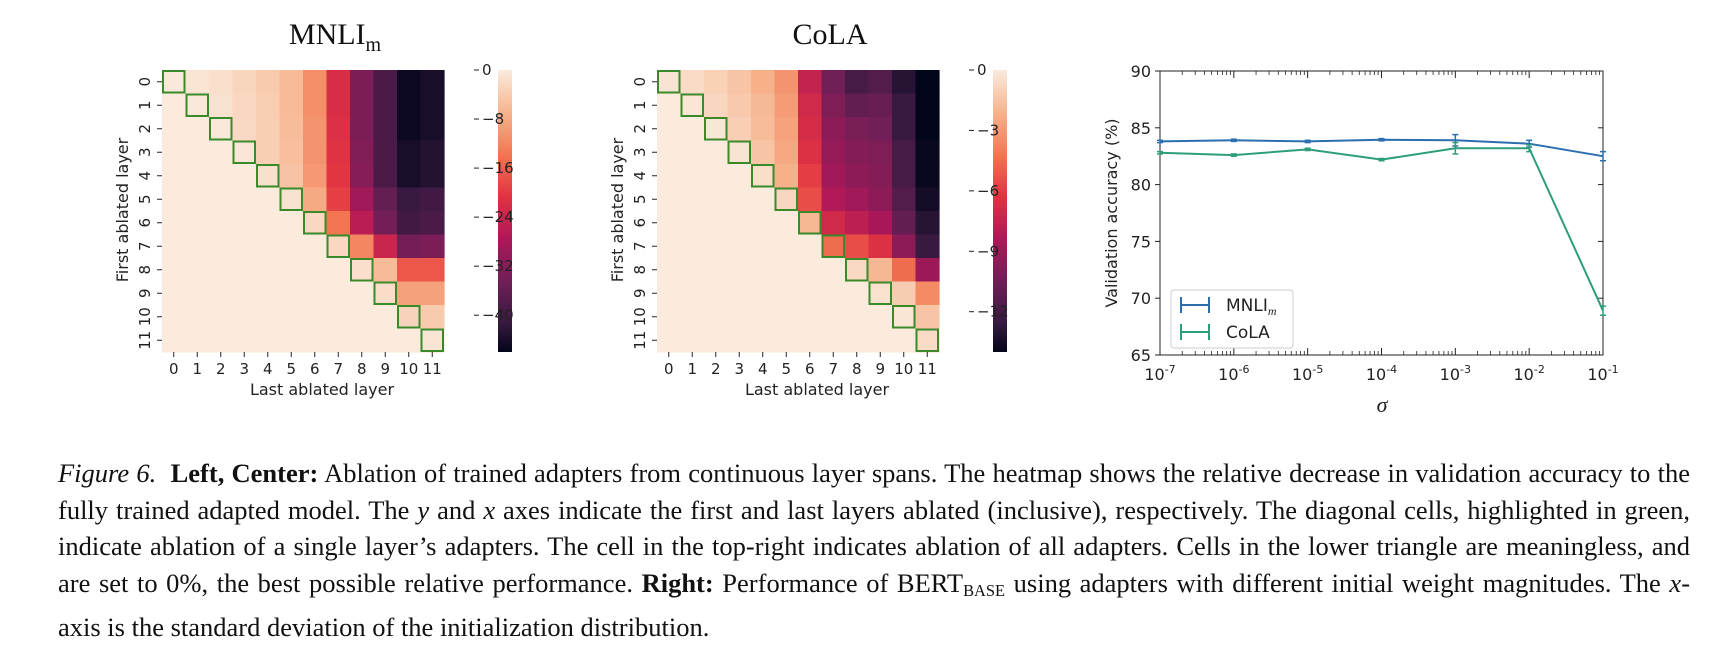 The image size is (1735, 650). I want to click on heatmap-cell-r8-c11, so click(432, 270).